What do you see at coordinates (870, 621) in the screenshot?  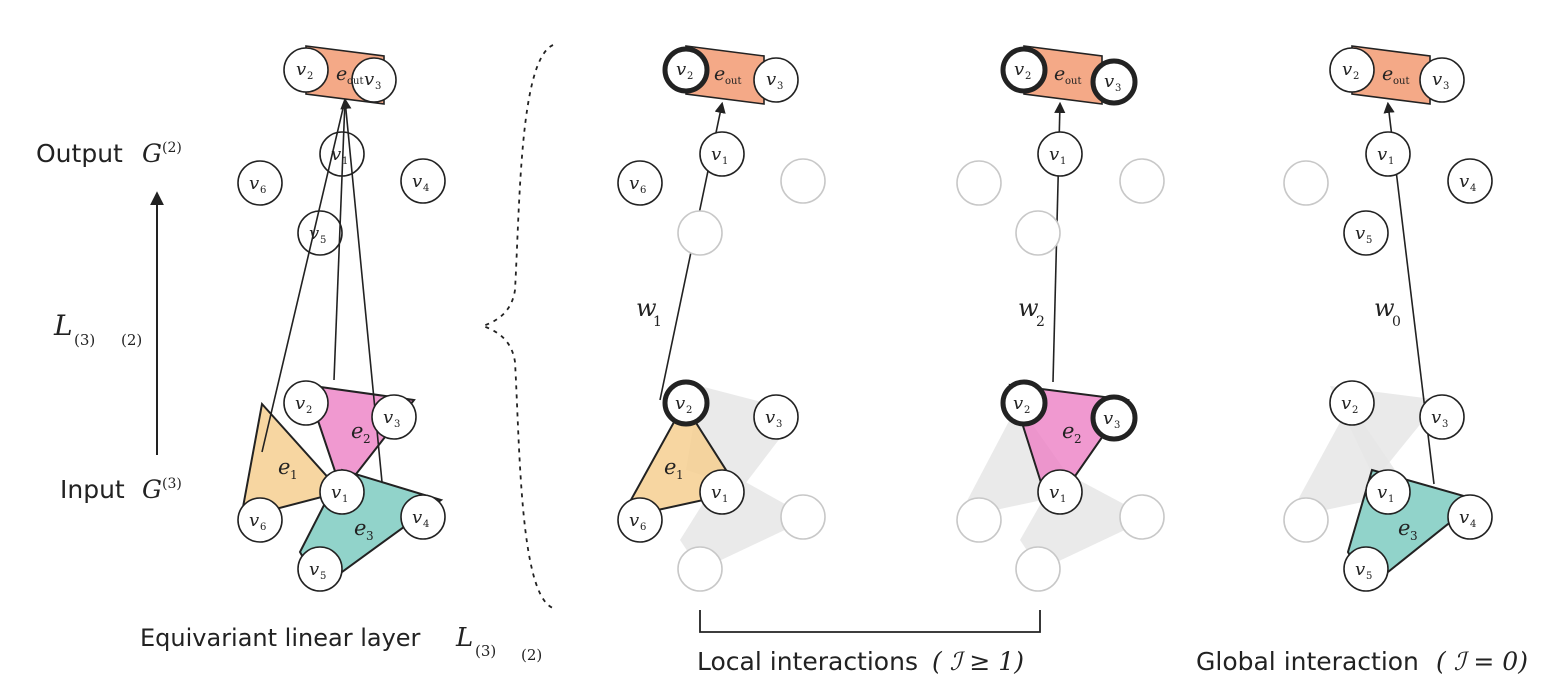 I see `local-bracket` at bounding box center [870, 621].